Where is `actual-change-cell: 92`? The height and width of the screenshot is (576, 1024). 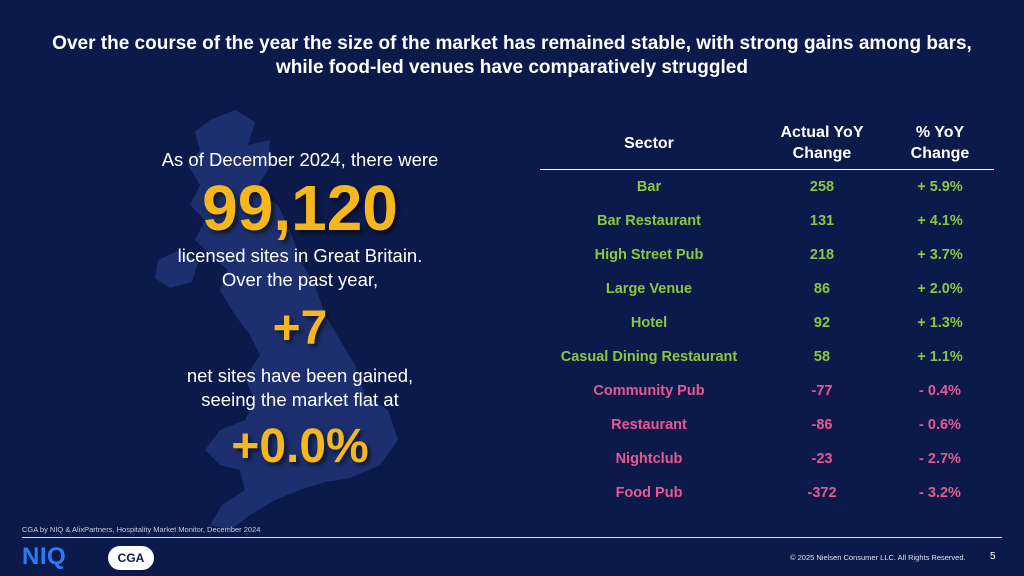
actual-change-cell: 92 is located at coordinates (822, 323).